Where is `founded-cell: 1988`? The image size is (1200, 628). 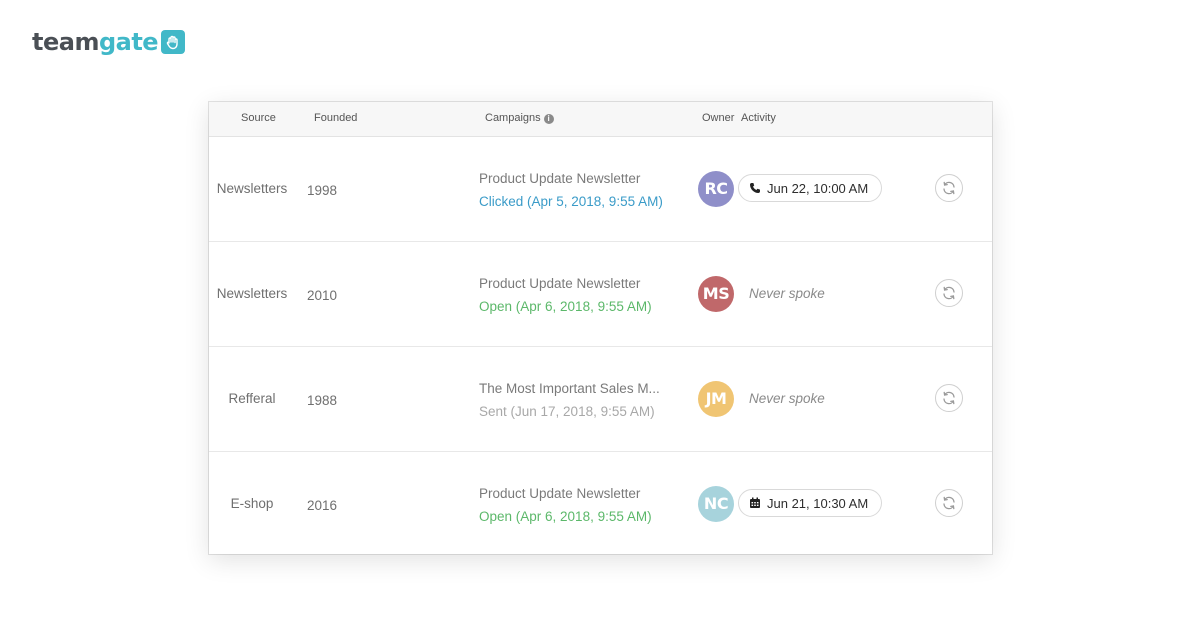
founded-cell: 1988 is located at coordinates (322, 400).